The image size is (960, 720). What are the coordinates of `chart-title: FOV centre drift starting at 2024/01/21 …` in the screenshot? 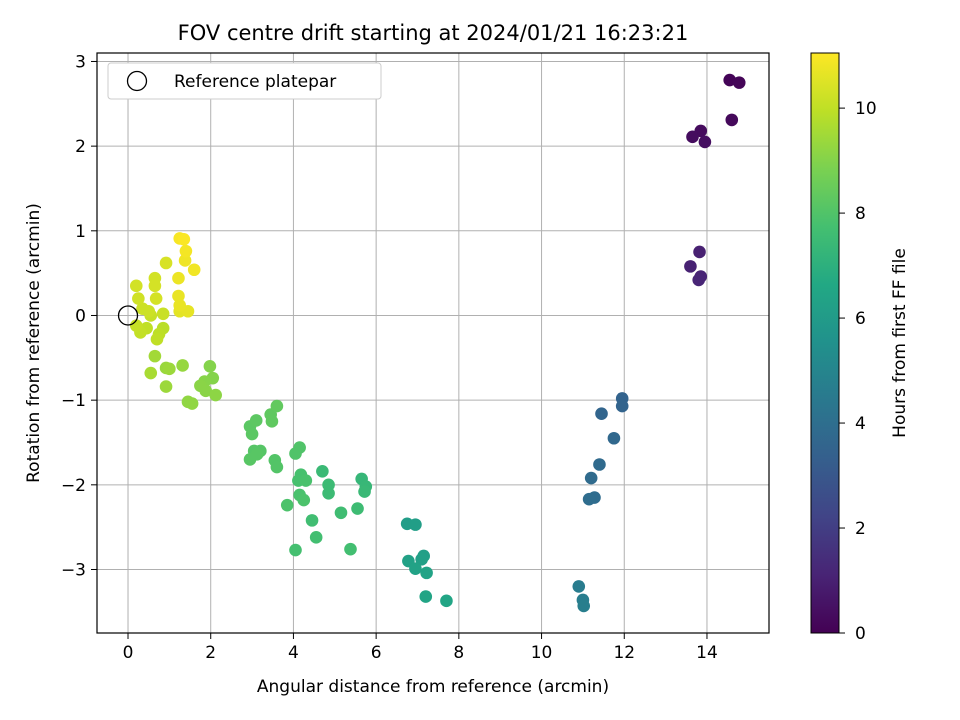 It's located at (433, 33).